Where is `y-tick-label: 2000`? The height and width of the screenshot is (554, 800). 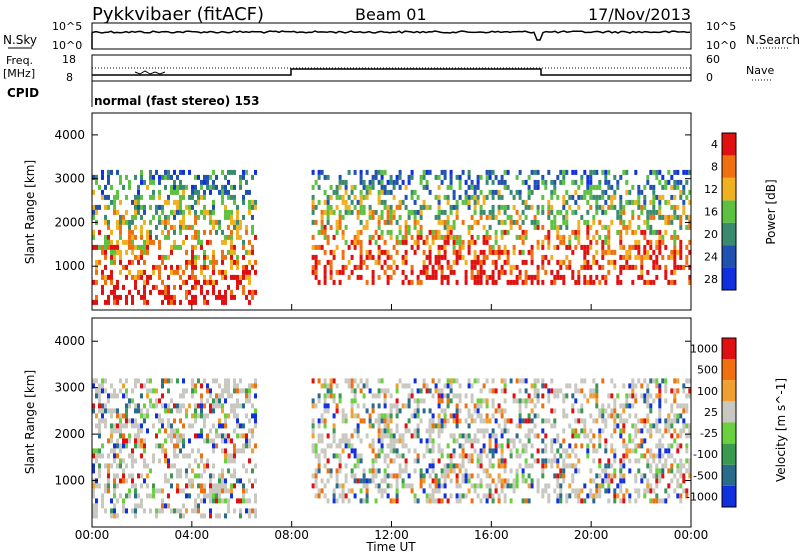 y-tick-label: 2000 is located at coordinates (69, 434).